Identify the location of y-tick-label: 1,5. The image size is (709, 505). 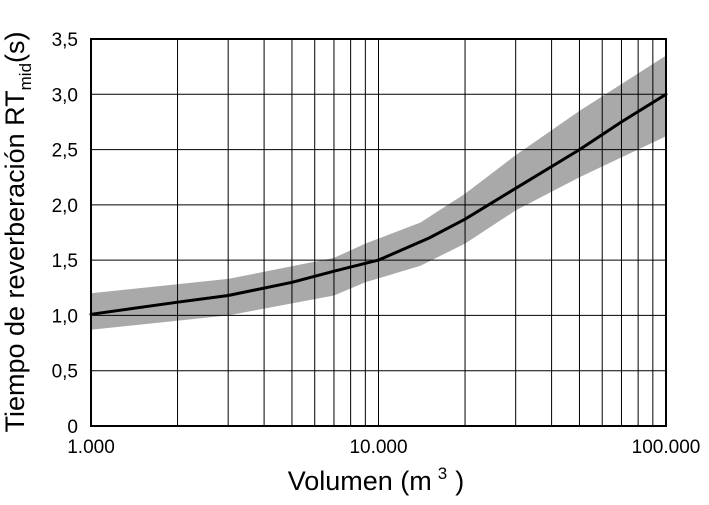
(65, 261).